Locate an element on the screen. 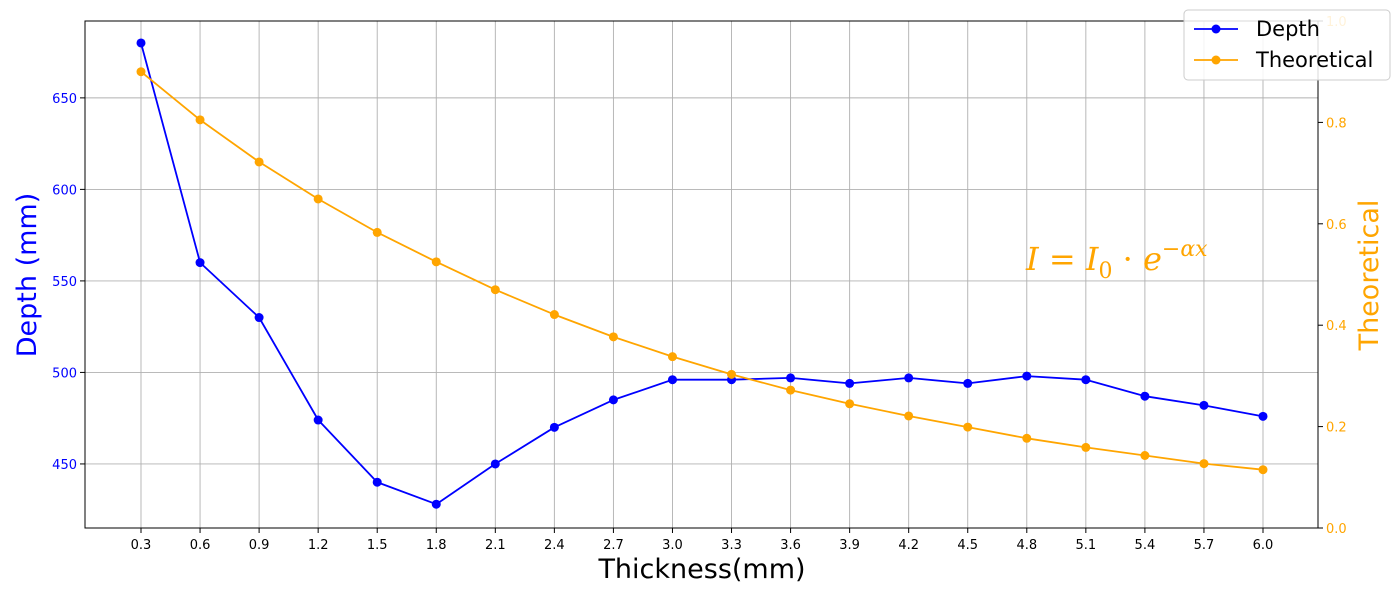  legend-label-depth: Depth is located at coordinates (1288, 29).